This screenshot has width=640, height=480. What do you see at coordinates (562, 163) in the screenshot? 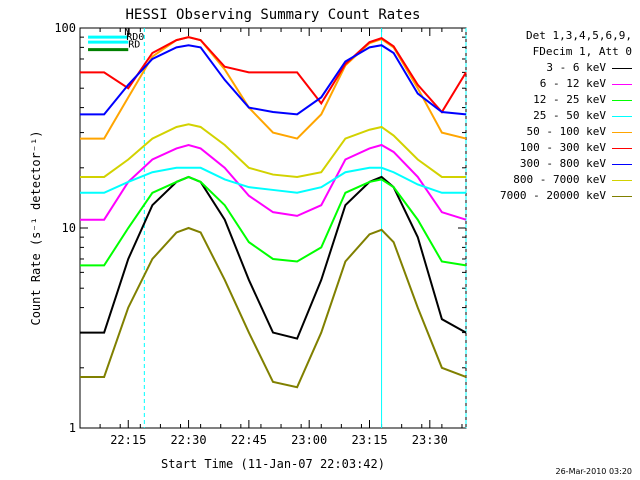
I see `legend-label: 300 - 800 keV` at bounding box center [562, 163].